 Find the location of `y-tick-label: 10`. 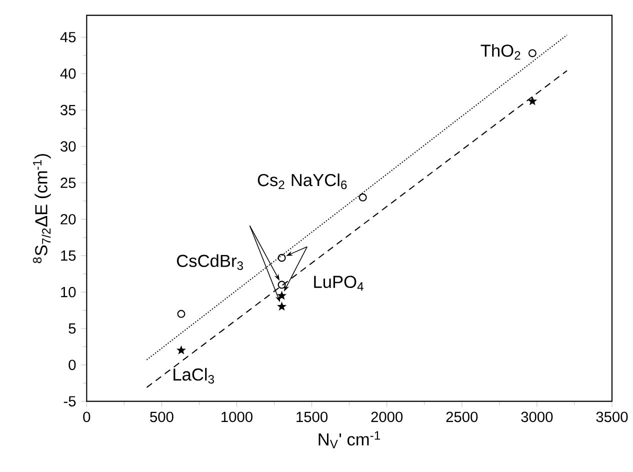

y-tick-label: 10 is located at coordinates (68, 292).